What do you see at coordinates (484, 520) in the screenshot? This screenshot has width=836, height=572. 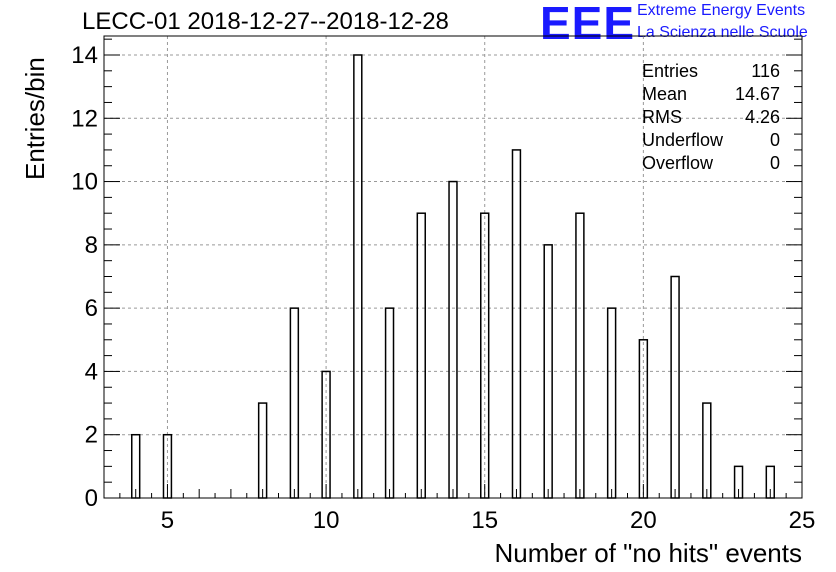 I see `x-tick-label: 15` at bounding box center [484, 520].